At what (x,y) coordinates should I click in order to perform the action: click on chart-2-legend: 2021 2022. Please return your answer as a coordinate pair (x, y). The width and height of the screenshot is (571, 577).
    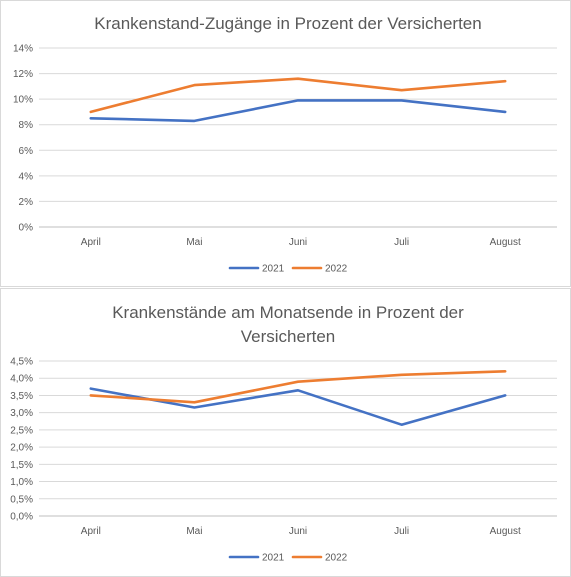
    Looking at the image, I should click on (288, 558).